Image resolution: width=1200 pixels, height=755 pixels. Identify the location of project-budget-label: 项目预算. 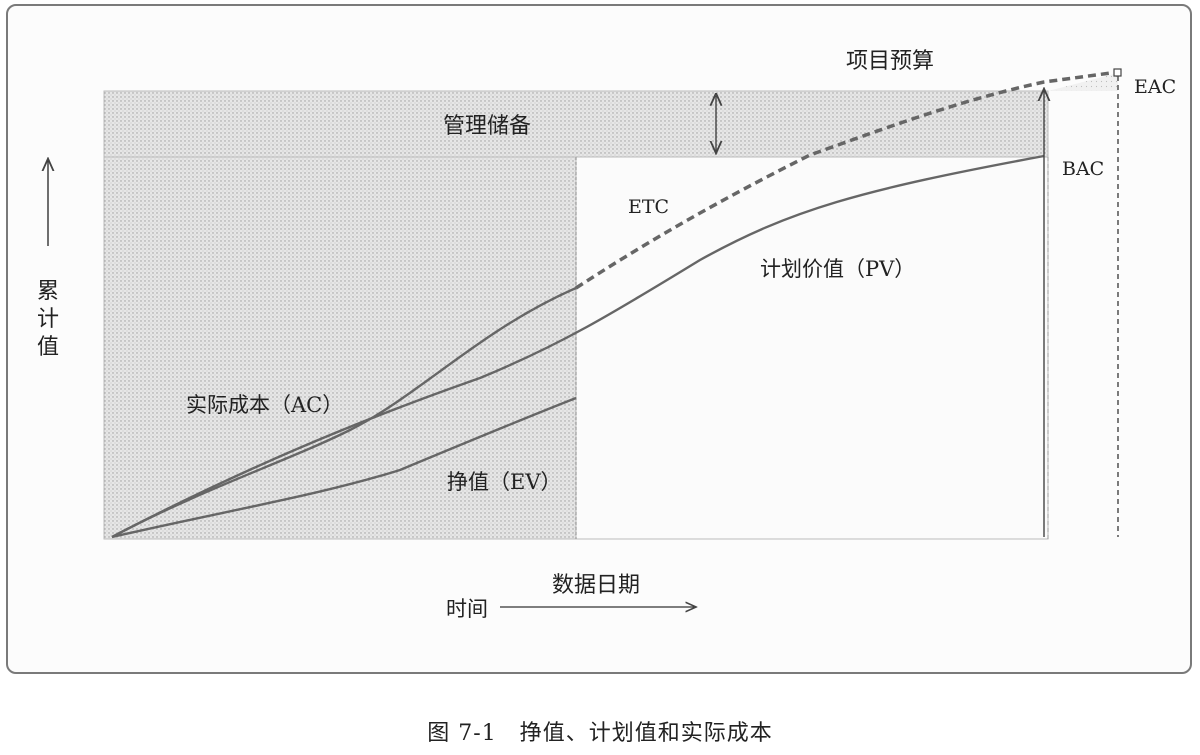
(890, 61).